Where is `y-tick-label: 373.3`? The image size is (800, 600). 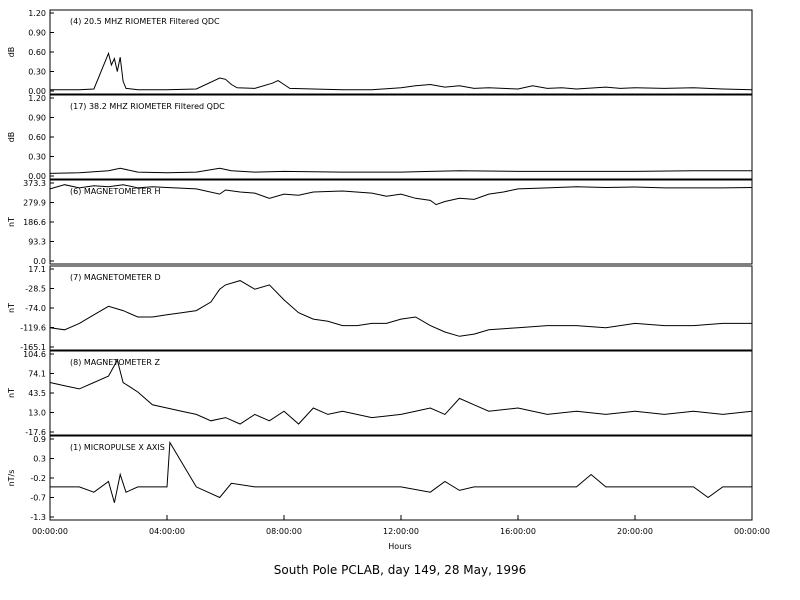 y-tick-label: 373.3 is located at coordinates (34, 183).